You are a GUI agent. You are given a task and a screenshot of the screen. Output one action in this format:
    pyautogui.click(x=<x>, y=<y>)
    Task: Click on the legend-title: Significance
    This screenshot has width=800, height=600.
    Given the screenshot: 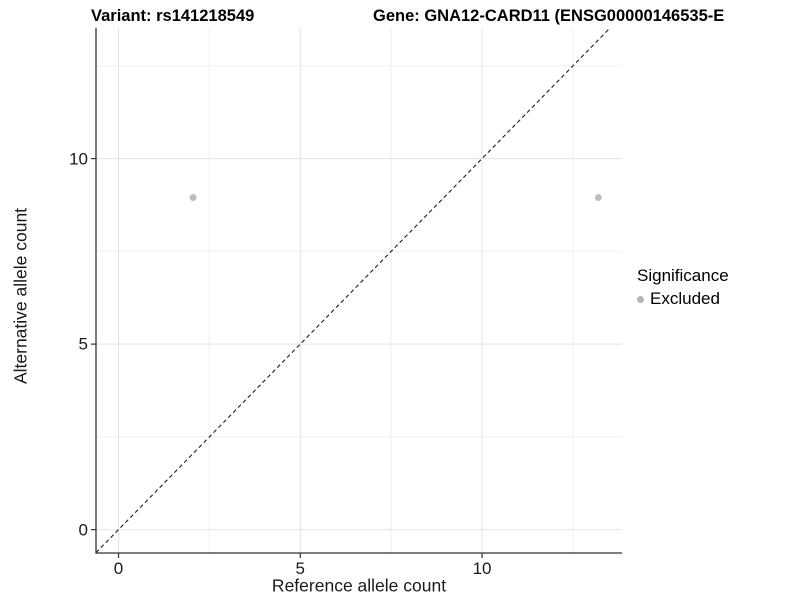 What is the action you would take?
    pyautogui.click(x=683, y=275)
    